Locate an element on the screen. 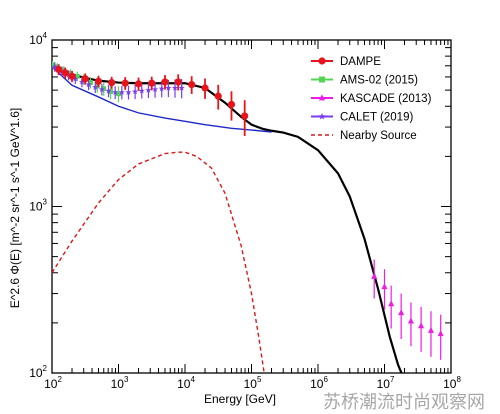 The image size is (500, 414). legend-label: AMS-02 (2015) is located at coordinates (379, 81).